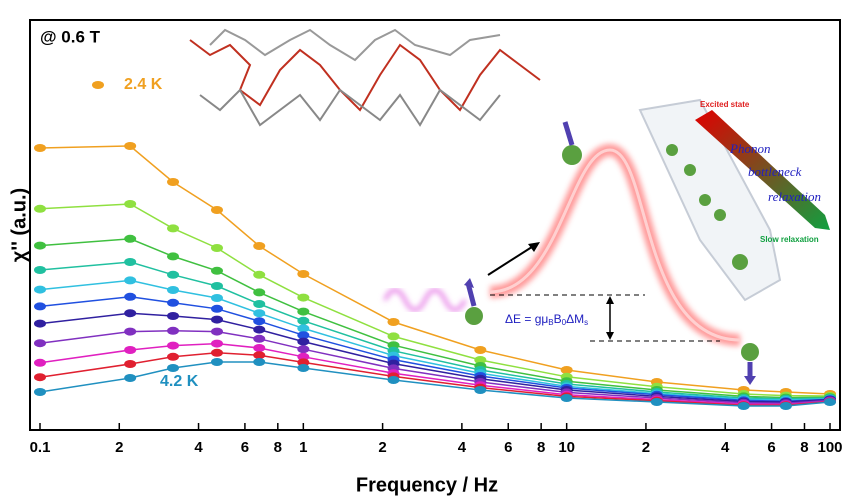 This screenshot has width=854, height=500. Describe the element at coordinates (575, 319) in the screenshot. I see `formula-part: ΔM` at that location.